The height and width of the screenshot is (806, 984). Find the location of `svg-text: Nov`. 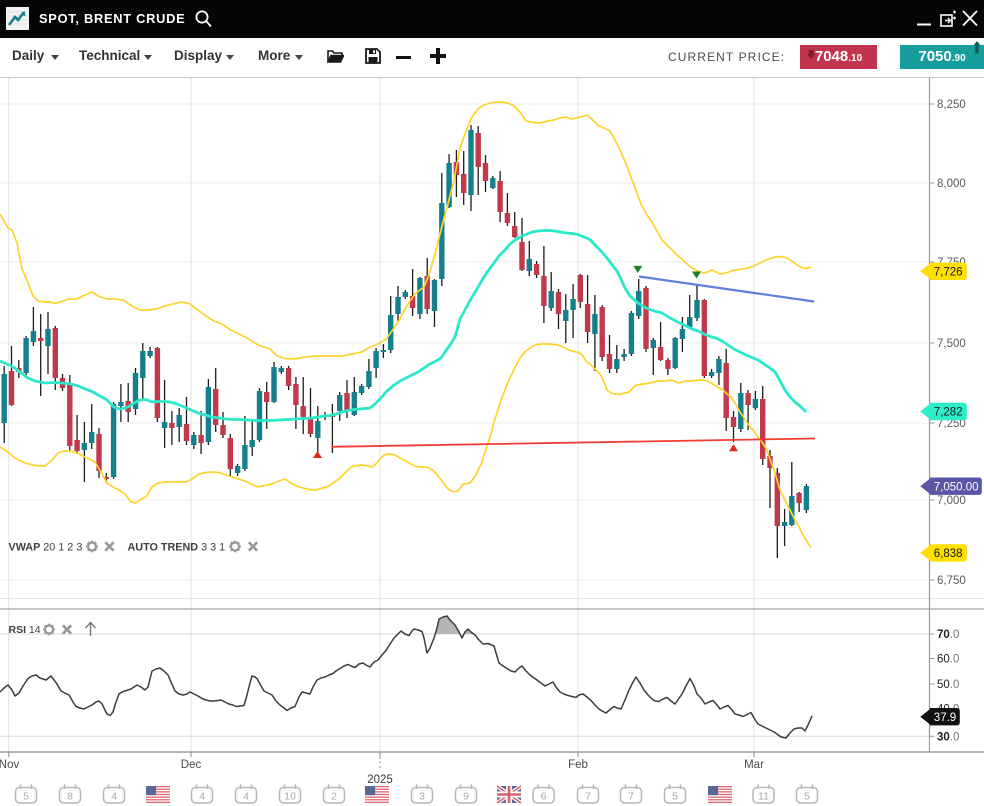

svg-text: Nov is located at coordinates (9, 765).